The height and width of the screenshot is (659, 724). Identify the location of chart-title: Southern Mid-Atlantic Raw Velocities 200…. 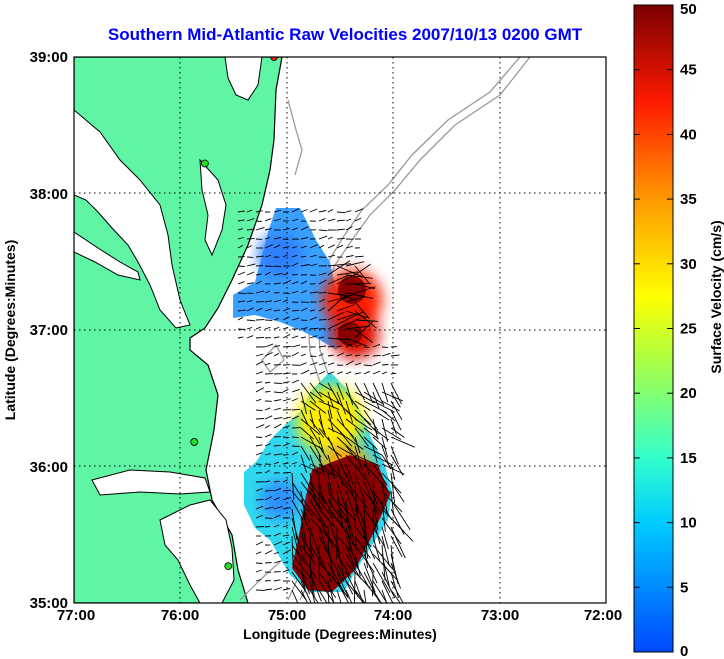
(345, 34).